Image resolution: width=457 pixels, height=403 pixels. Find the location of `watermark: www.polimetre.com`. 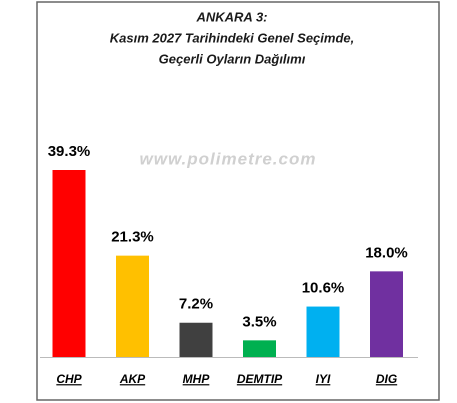

watermark: www.polimetre.com is located at coordinates (228, 158).